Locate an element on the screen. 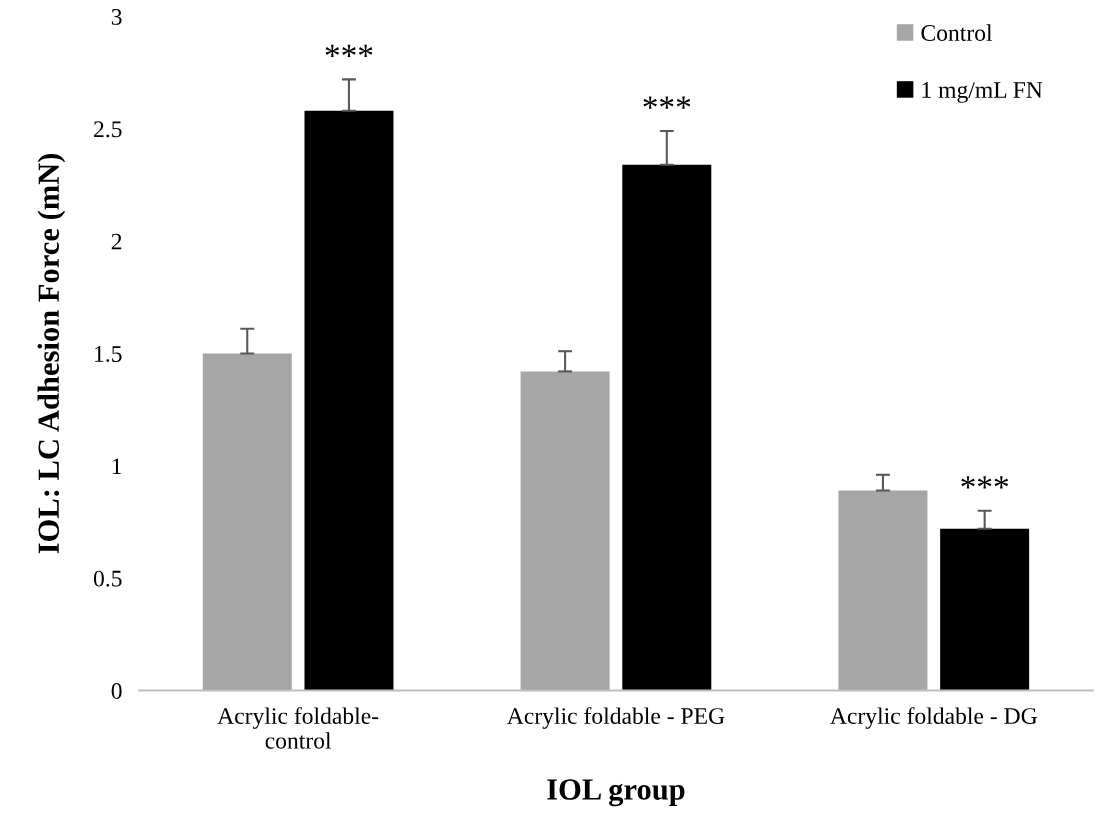  y-axis-title: IOL: LC Adhesion Force (mN) is located at coordinates (51, 353).